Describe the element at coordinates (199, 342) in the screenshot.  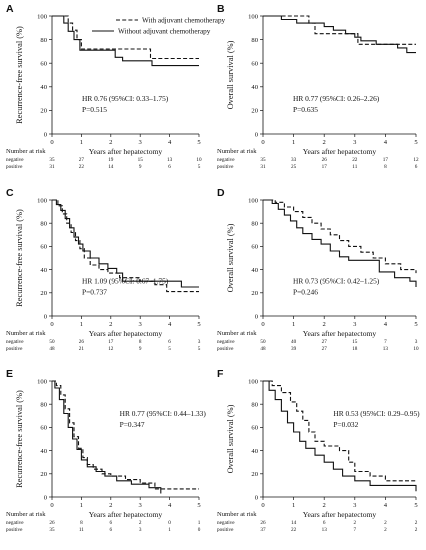
I see `risk-count-negative: 3` at that location.